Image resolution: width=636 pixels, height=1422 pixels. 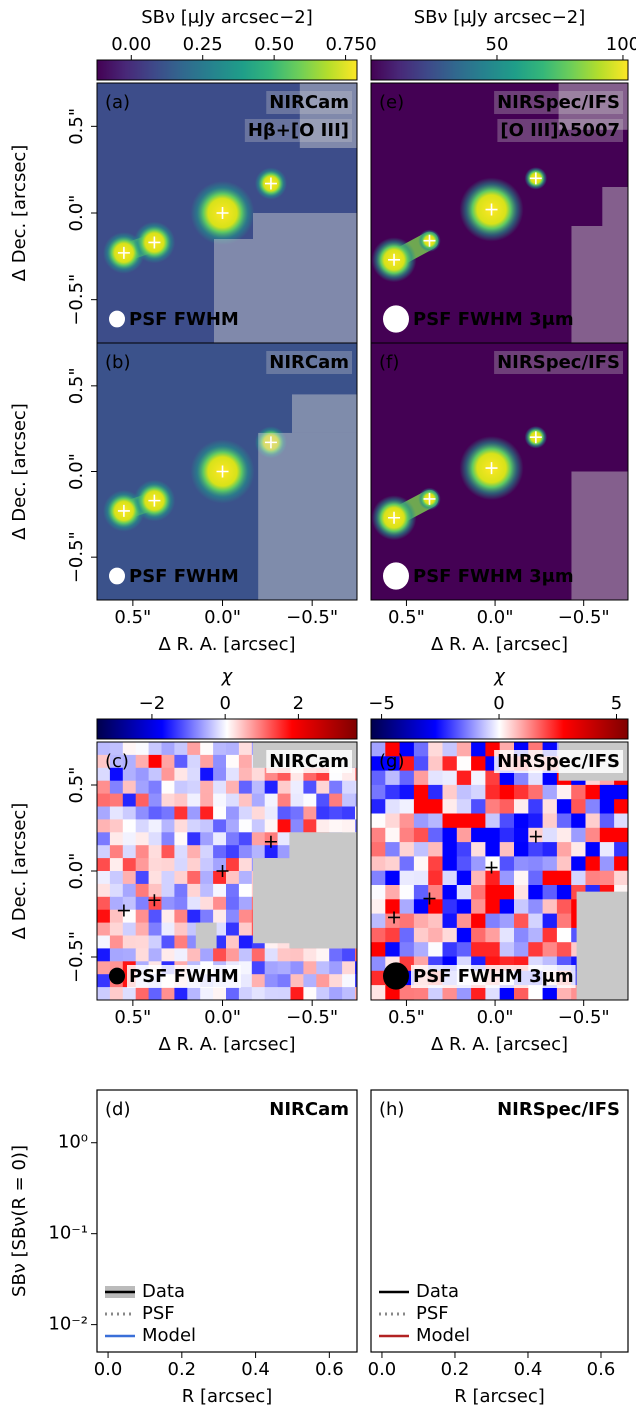 What do you see at coordinates (560, 130) in the screenshot?
I see `panel-subtitle: [O III]λ5007` at bounding box center [560, 130].